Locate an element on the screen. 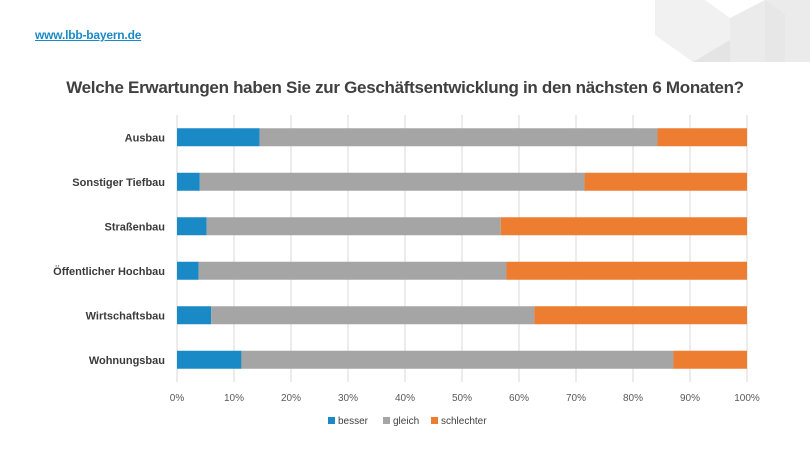 This screenshot has width=810, height=456. x-tick-label: 20% is located at coordinates (291, 398).